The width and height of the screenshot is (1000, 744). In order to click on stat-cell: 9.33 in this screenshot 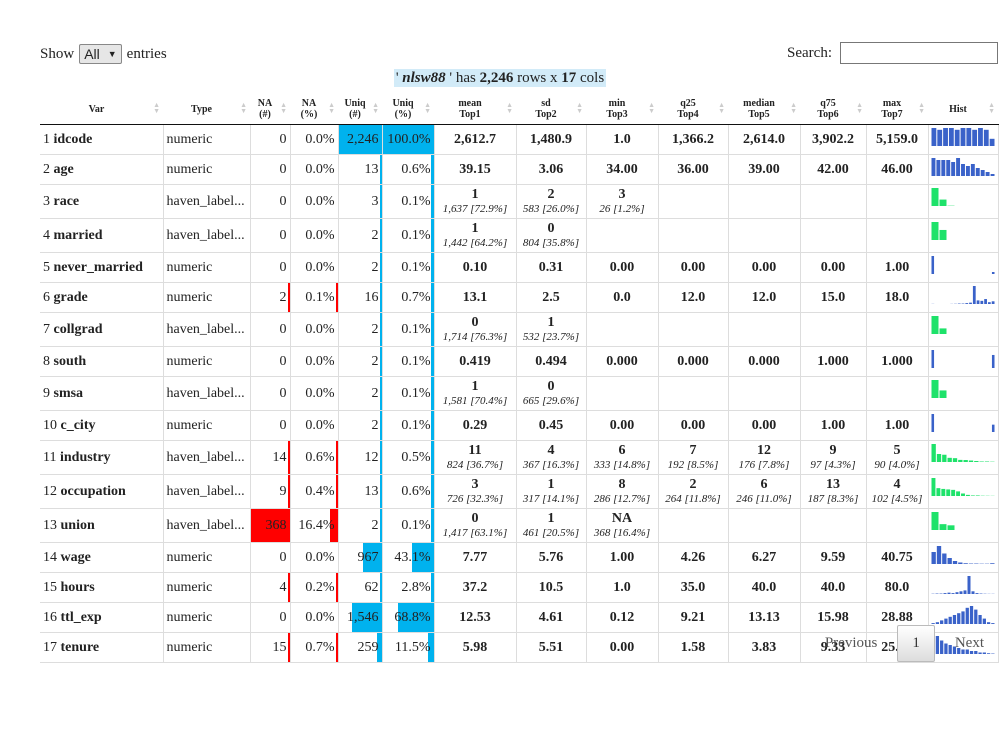, I will do `click(833, 647)`.